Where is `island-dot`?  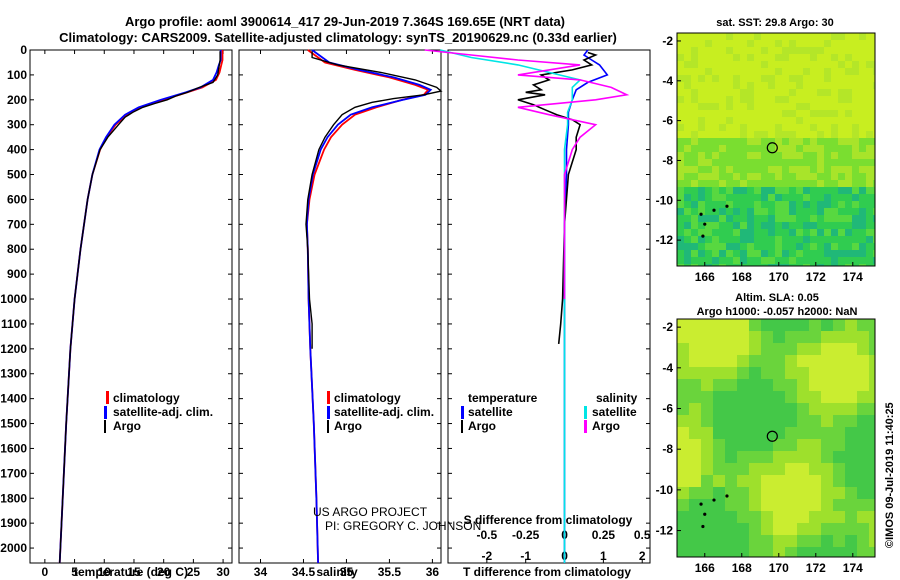 island-dot is located at coordinates (705, 224).